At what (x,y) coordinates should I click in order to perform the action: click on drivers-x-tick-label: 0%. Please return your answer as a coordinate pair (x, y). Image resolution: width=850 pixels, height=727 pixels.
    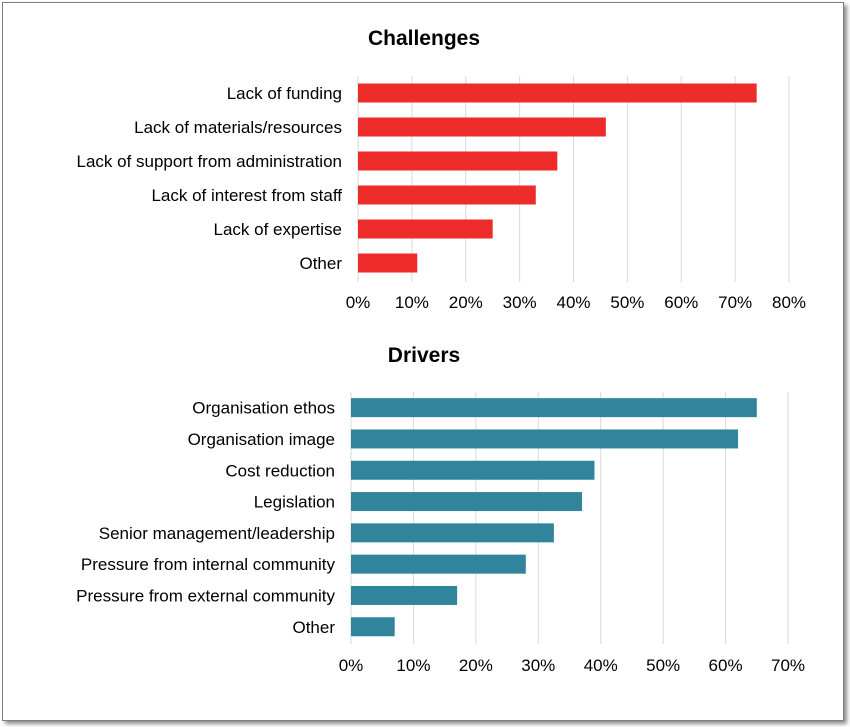
    Looking at the image, I should click on (351, 665).